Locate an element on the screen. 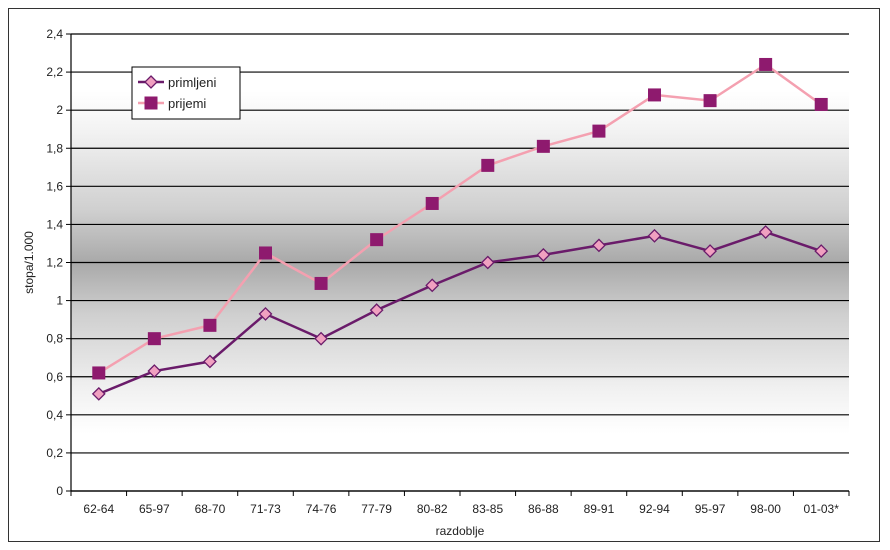 This screenshot has width=890, height=550. x-tick-label: 62-64 is located at coordinates (98, 509).